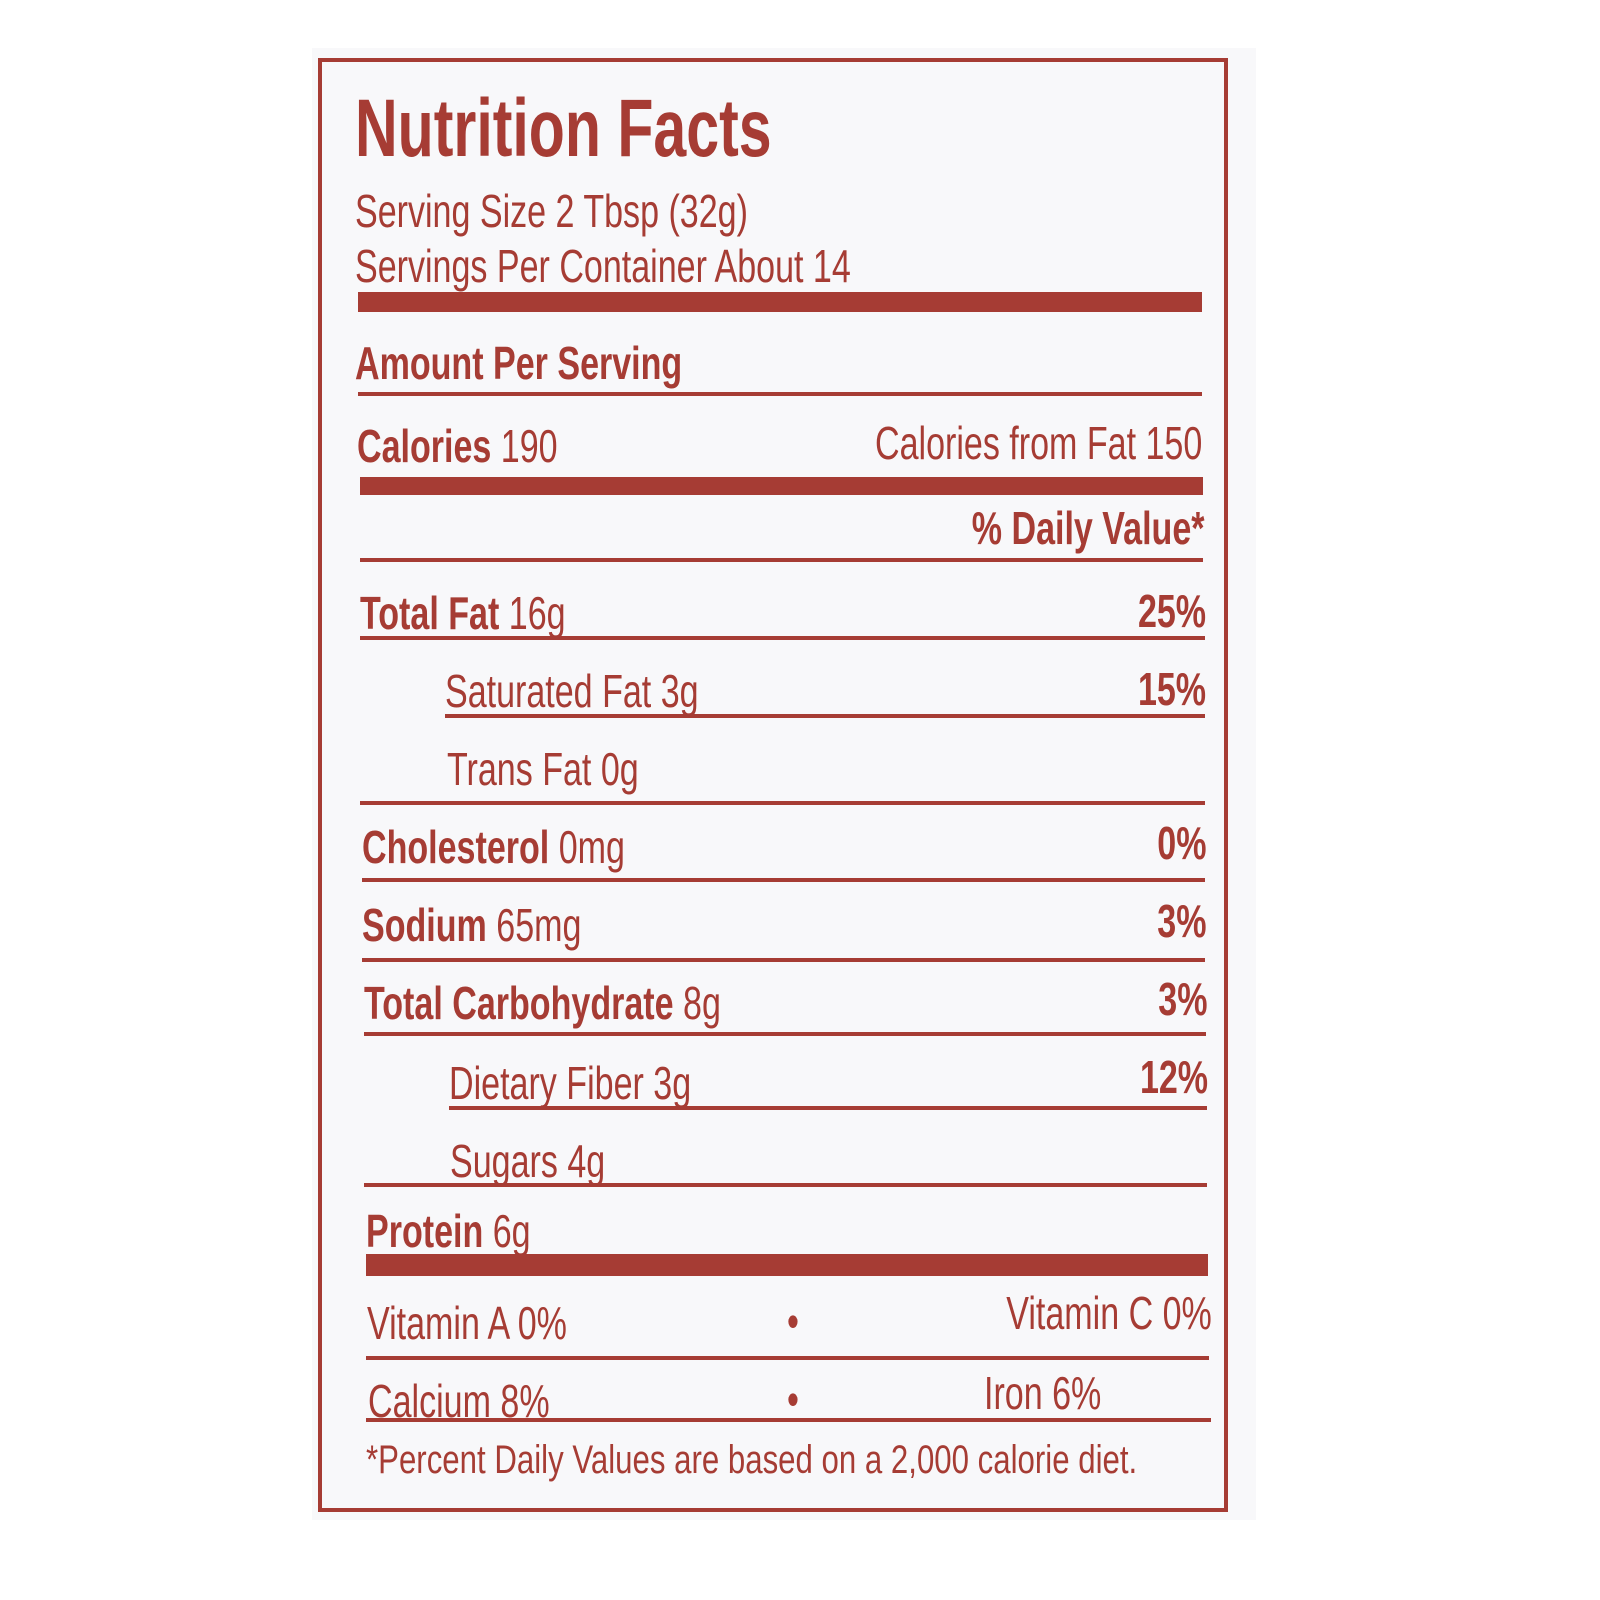 Image resolution: width=1600 pixels, height=1600 pixels. I want to click on nutrient-sodium: Sodium 65mg, so click(471, 925).